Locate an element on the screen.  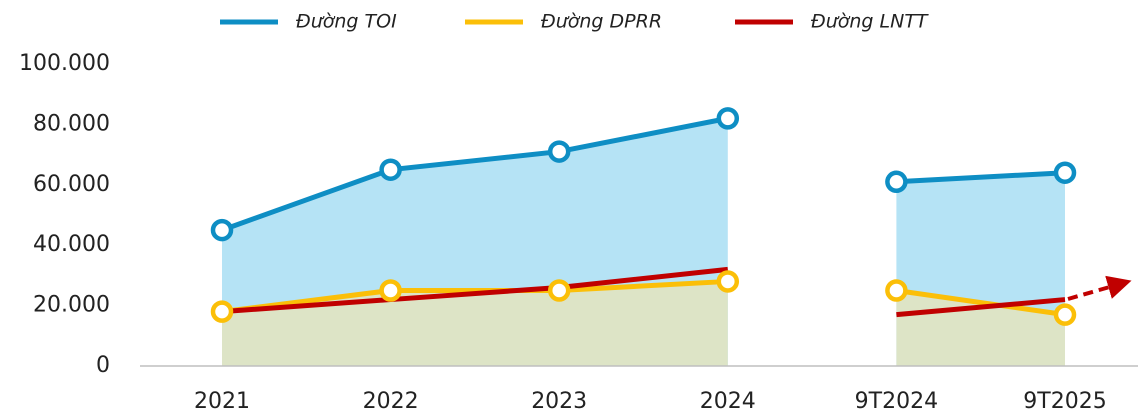
legend-label: Đường TOI is located at coordinates (346, 22).